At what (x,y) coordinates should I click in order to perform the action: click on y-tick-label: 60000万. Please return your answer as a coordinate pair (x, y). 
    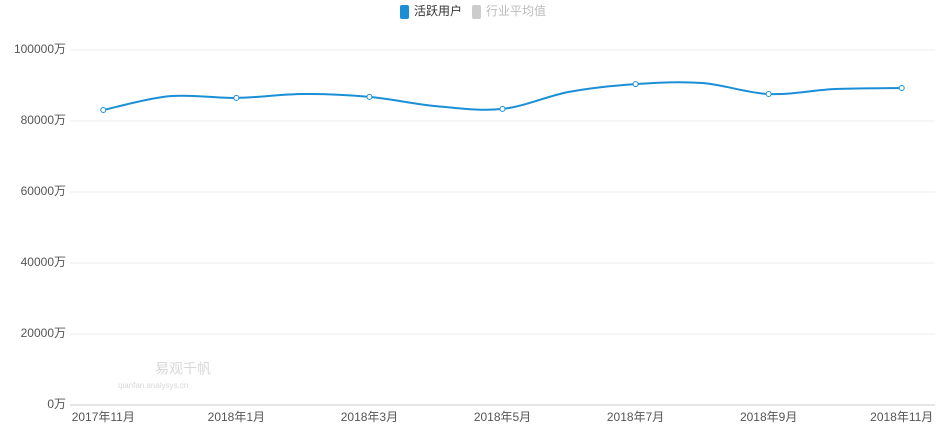
    Looking at the image, I should click on (43, 191).